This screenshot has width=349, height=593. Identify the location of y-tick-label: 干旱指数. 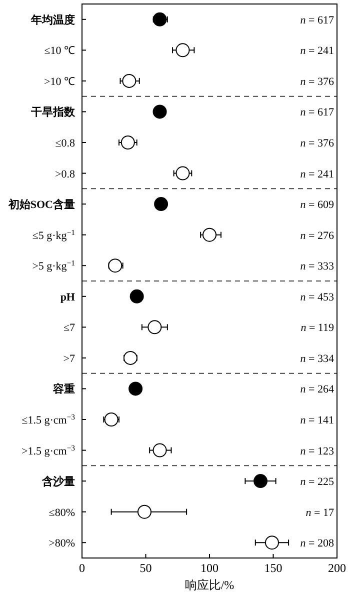
(53, 112).